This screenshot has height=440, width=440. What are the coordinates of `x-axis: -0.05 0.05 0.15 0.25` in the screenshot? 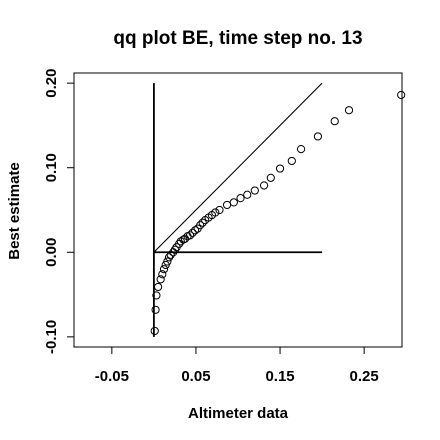 It's located at (237, 365).